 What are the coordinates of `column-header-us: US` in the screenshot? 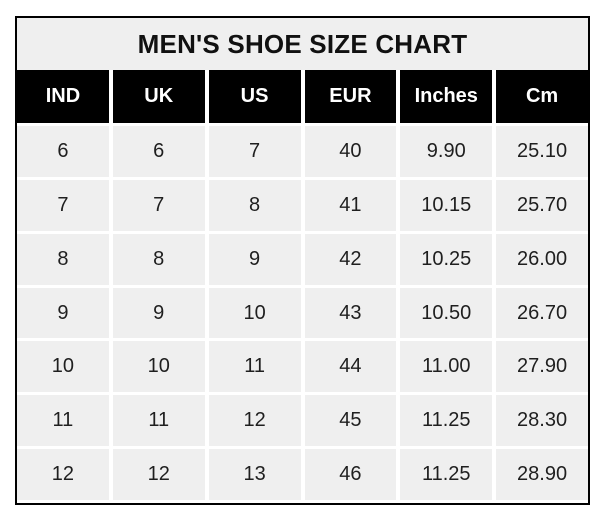 It's located at (254, 96).